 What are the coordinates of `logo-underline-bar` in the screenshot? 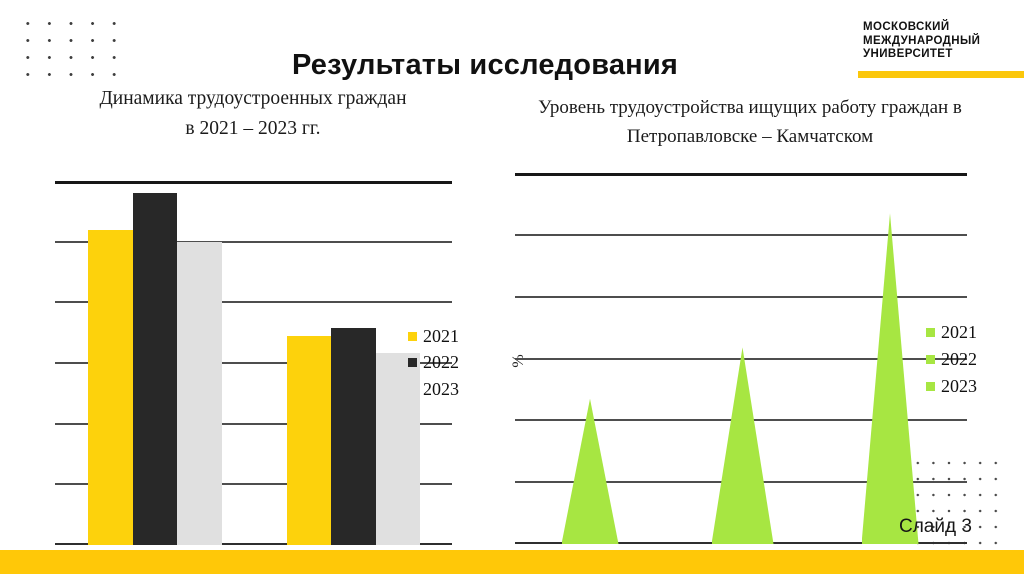 It's located at (941, 74).